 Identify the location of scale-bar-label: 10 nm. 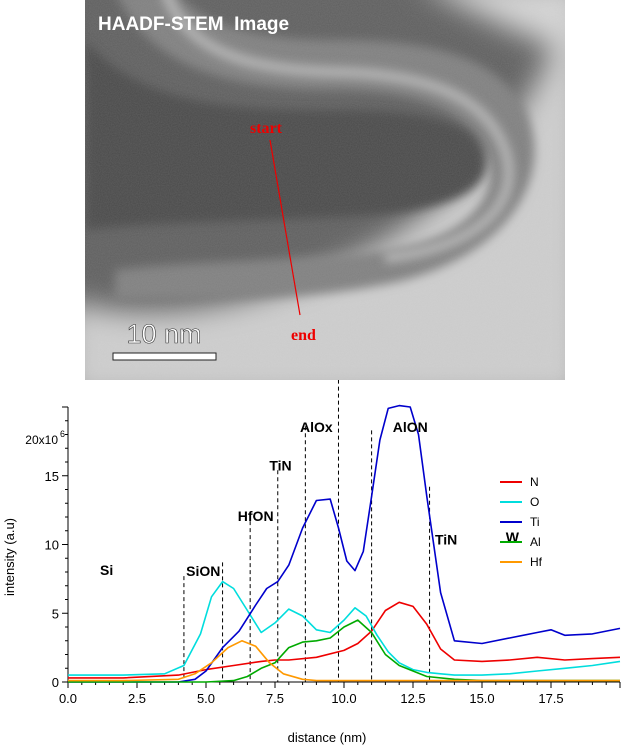
(163, 334).